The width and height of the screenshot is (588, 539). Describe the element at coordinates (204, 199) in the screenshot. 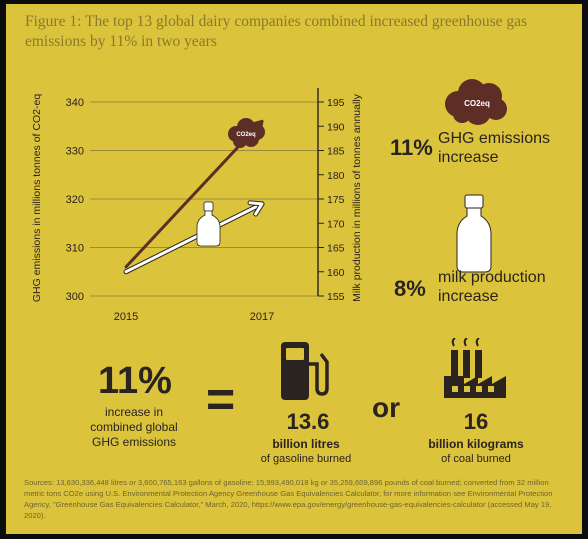

I see `chart-grid` at that location.